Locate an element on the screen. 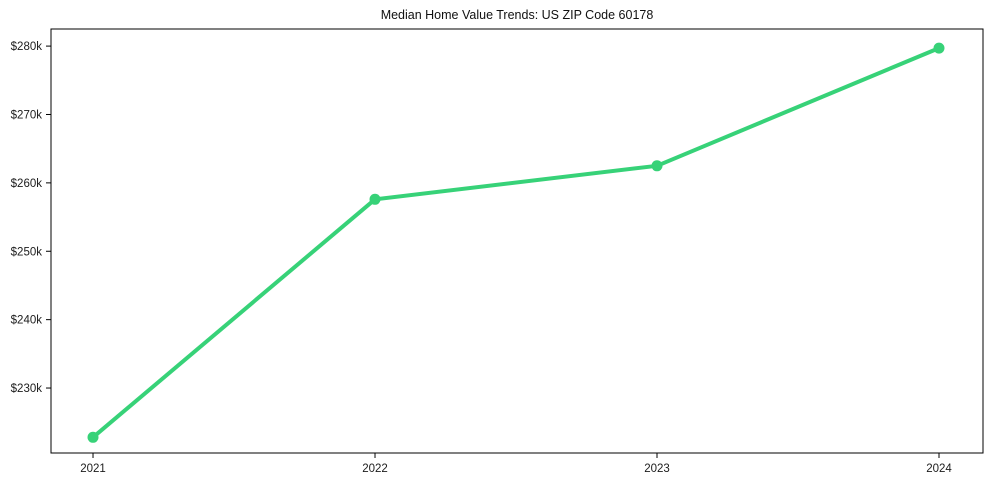  y-tick-label: $270k is located at coordinates (27, 115).